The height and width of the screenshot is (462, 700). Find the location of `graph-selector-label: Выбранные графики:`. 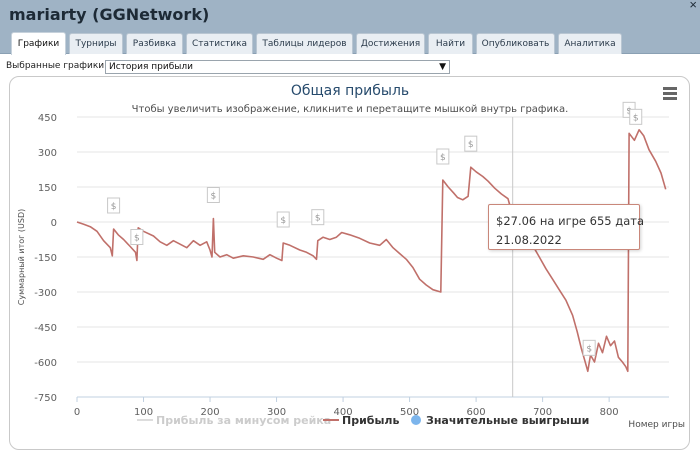

graph-selector-label: Выбранные графики: is located at coordinates (57, 66).